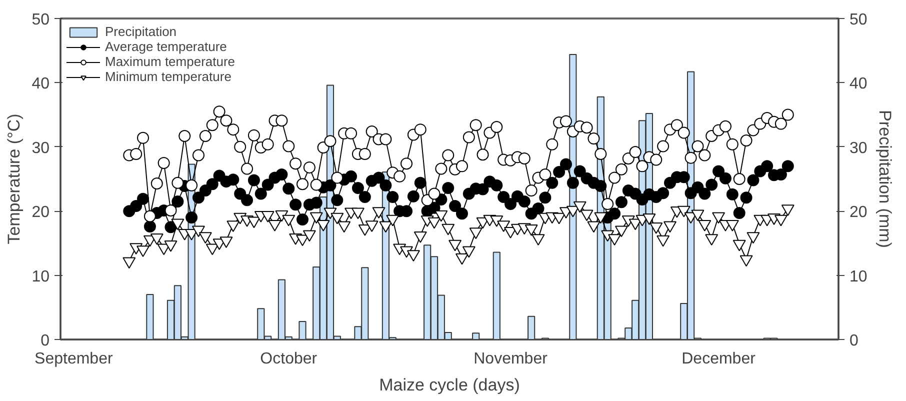 The height and width of the screenshot is (401, 906). What do you see at coordinates (289, 359) in the screenshot?
I see `x-tick-label: October` at bounding box center [289, 359].